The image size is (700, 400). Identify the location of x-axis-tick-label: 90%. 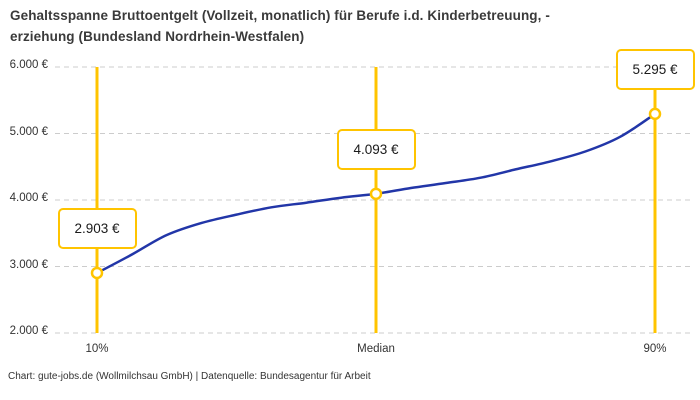
(655, 349).